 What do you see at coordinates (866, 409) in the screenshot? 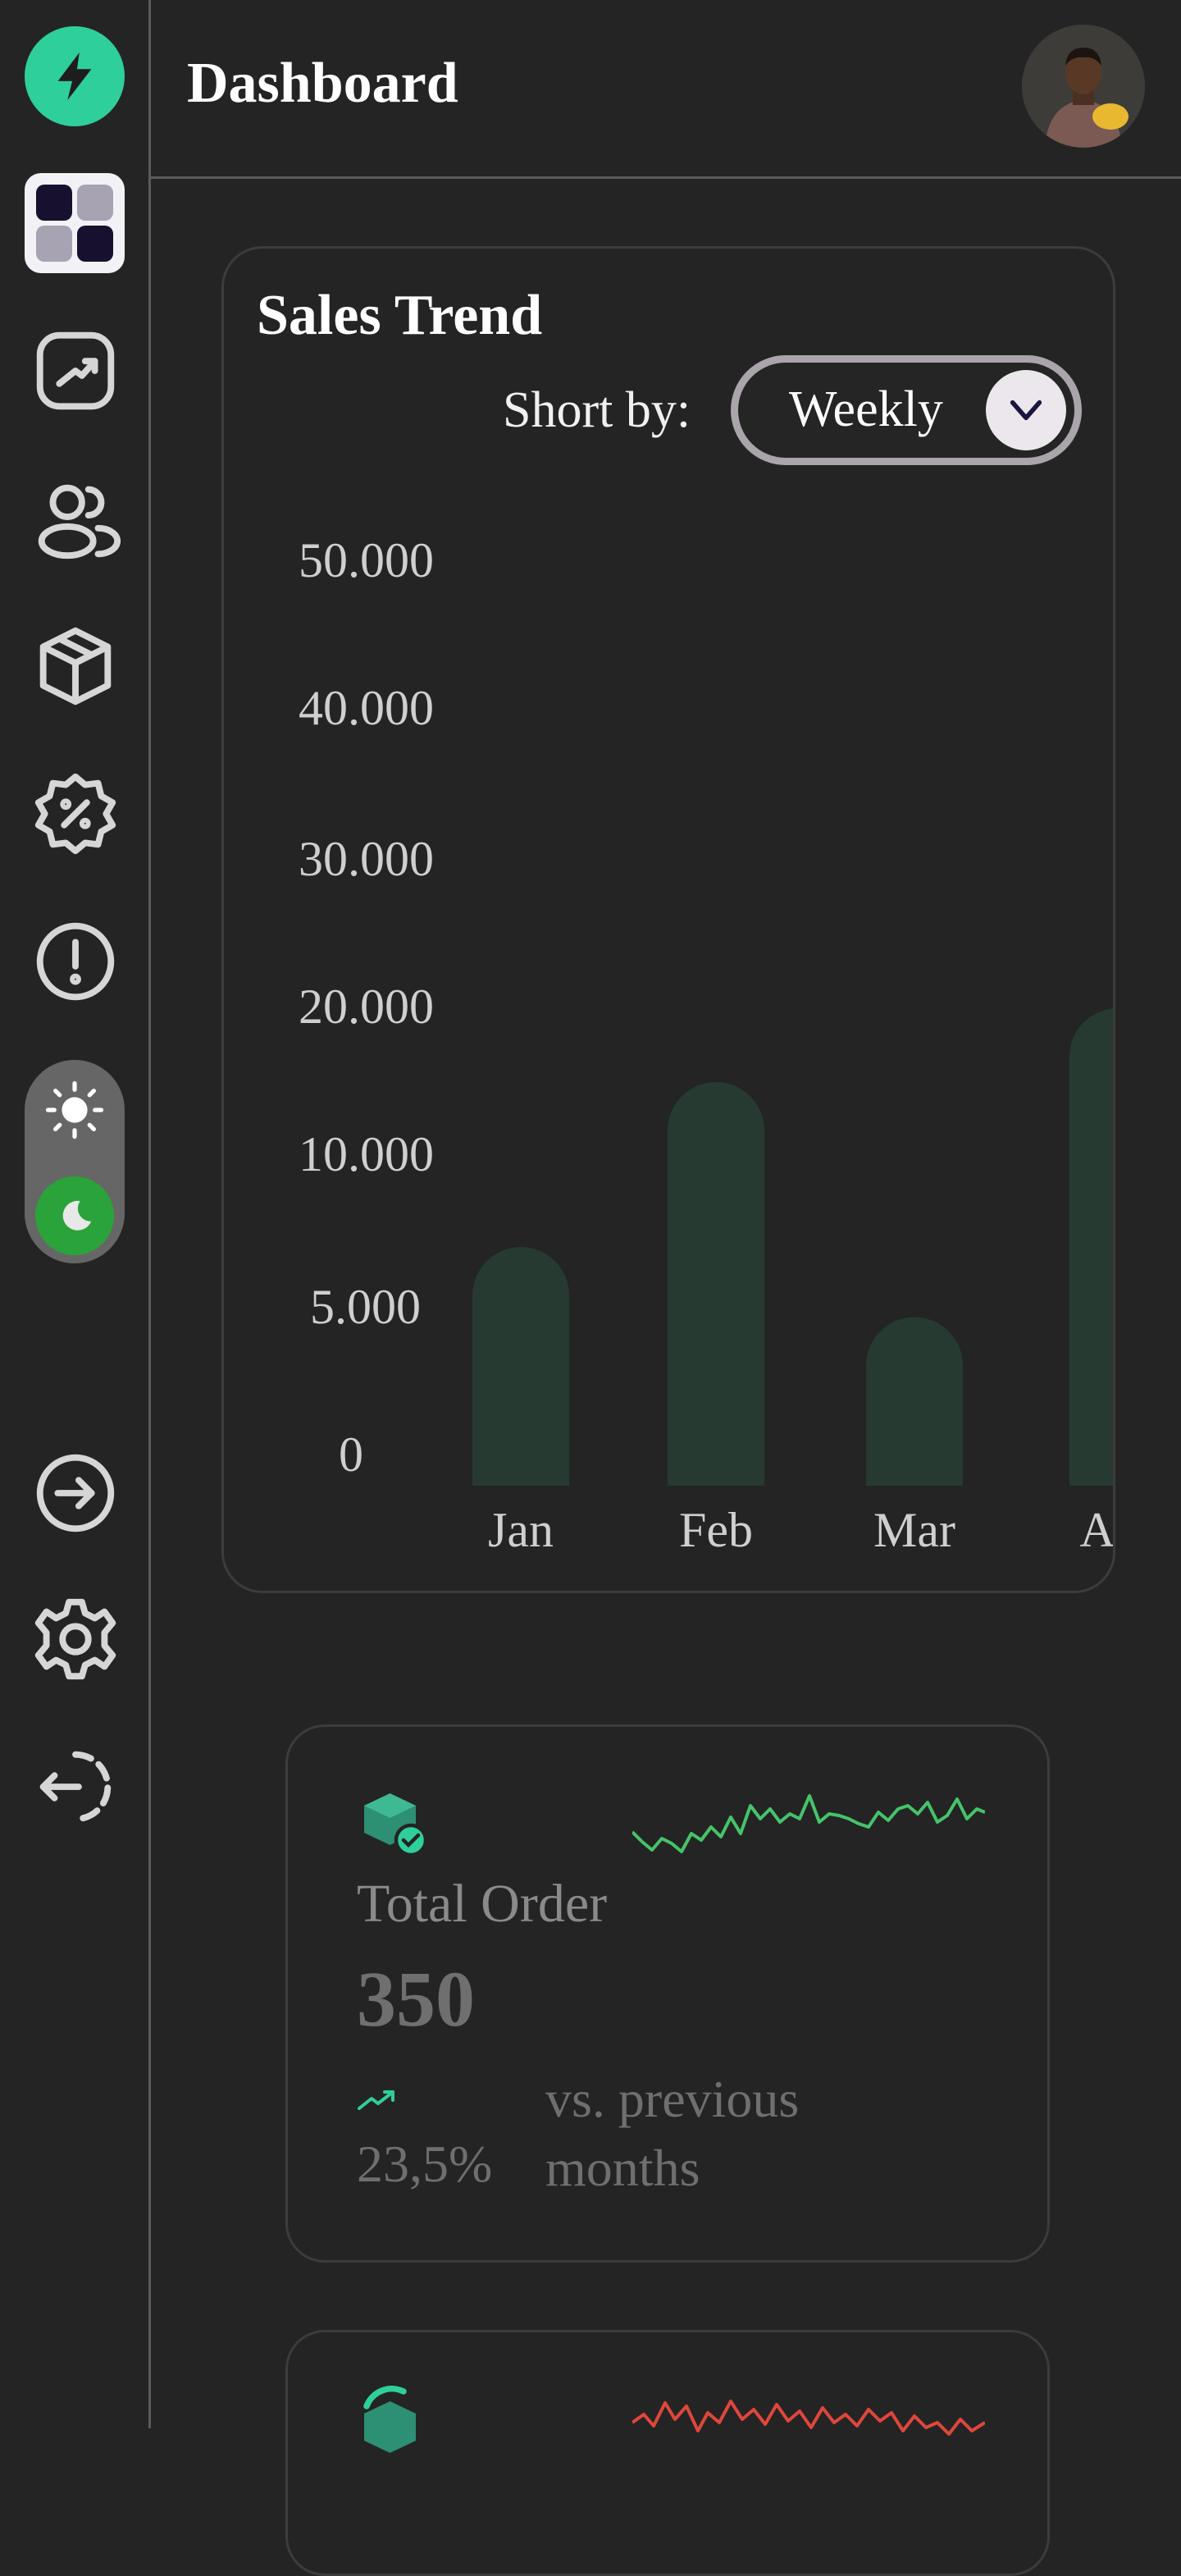
I see `sort-selected-value: Weekly` at bounding box center [866, 409].